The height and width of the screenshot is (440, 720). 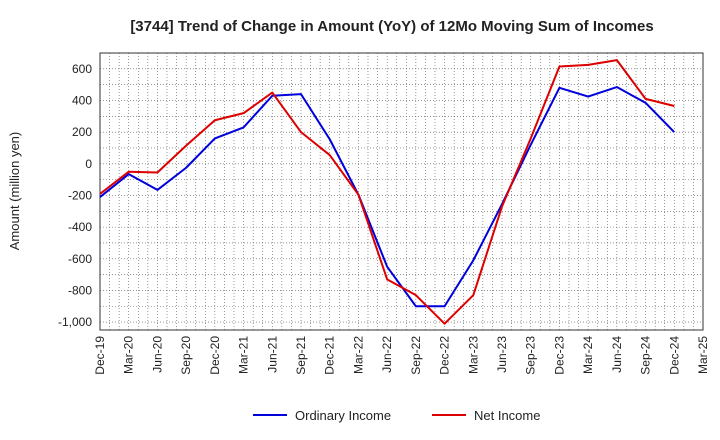 I want to click on x-tick-label: Dec-20, so click(x=215, y=355).